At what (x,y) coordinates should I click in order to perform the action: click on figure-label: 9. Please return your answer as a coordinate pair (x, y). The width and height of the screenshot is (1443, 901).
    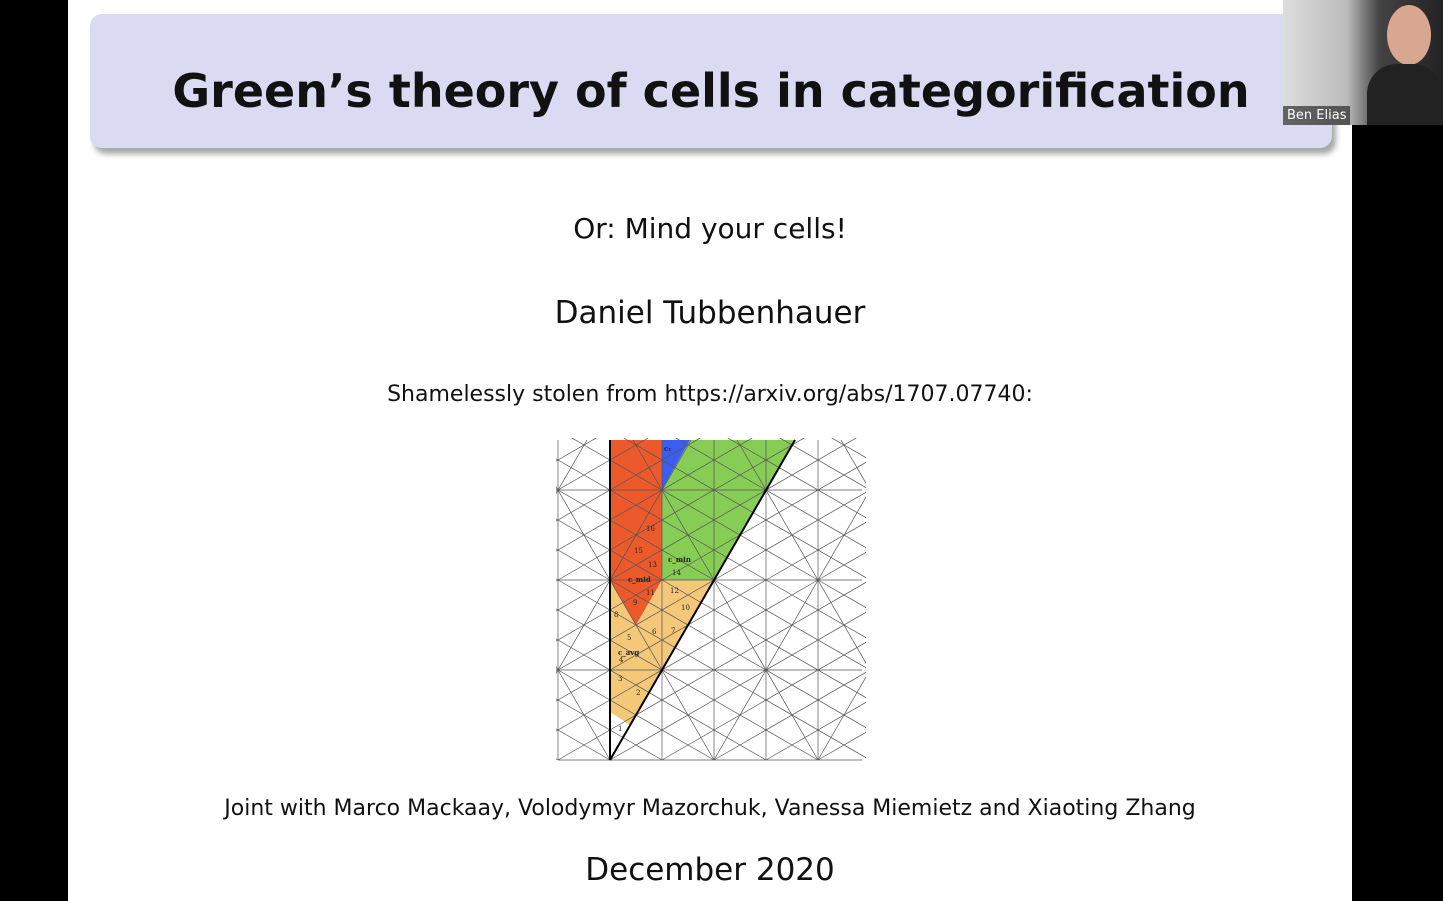
    Looking at the image, I should click on (635, 603).